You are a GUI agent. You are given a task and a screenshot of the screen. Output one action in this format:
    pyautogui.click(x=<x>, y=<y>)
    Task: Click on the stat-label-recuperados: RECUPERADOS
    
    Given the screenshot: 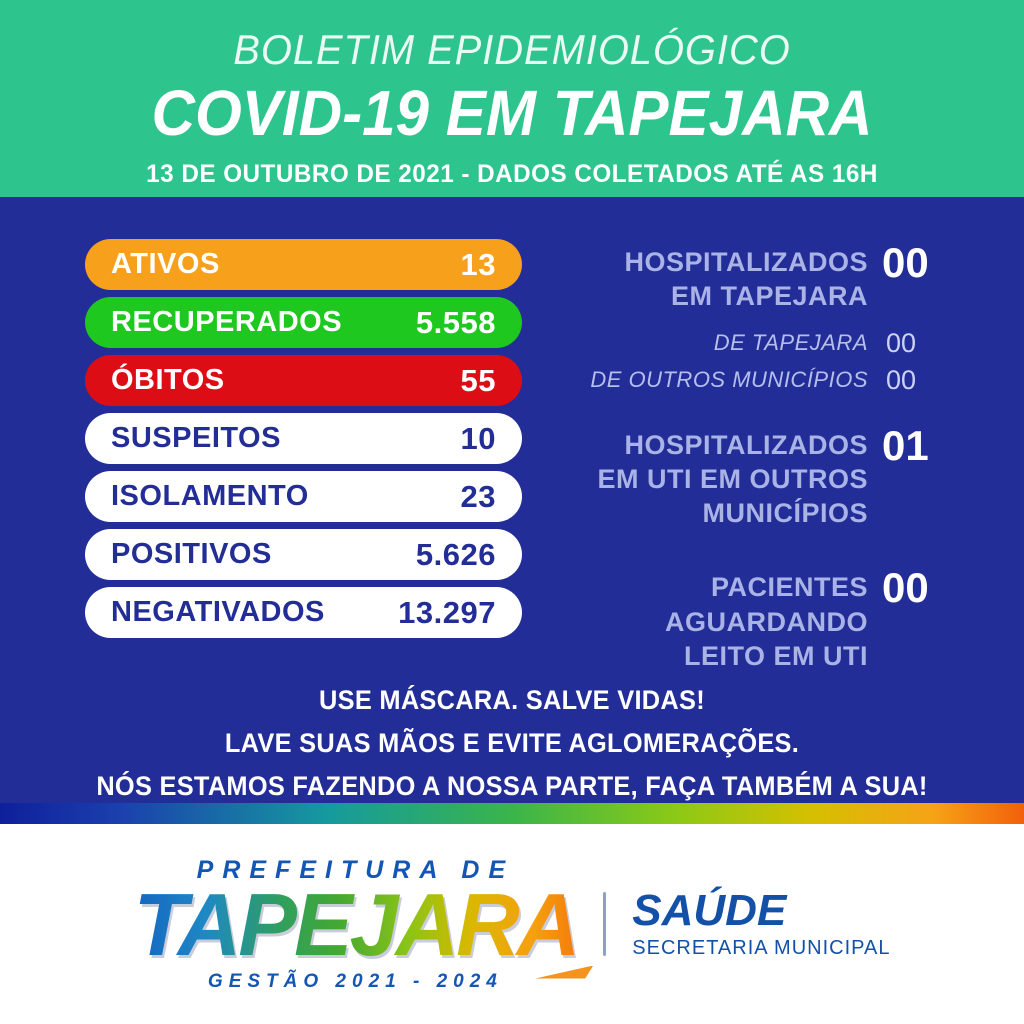 What is the action you would take?
    pyautogui.click(x=227, y=322)
    